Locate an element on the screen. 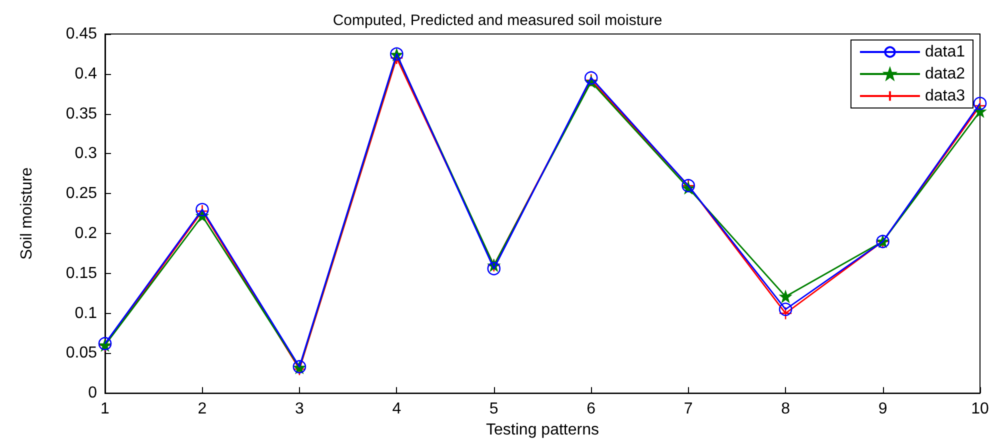  x-tick-label: 1 is located at coordinates (105, 409).